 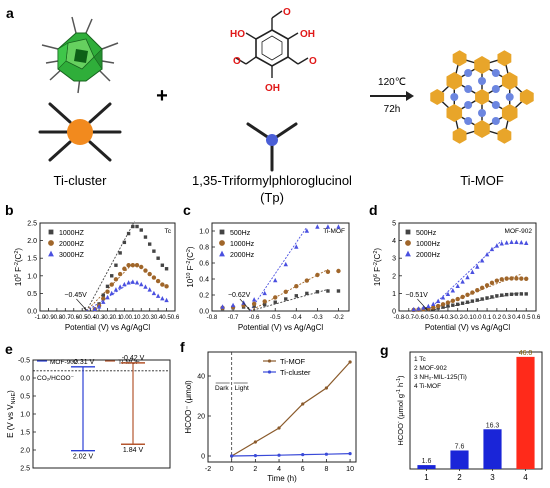 I want to click on x-axis-label: Potential (V) vs Ag/AgCl, so click(x=108, y=327).